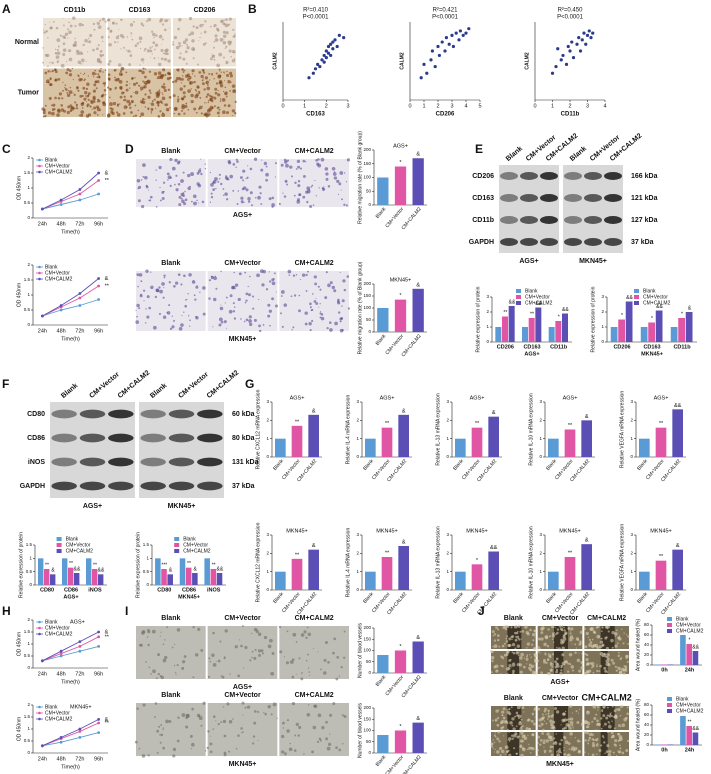  What do you see at coordinates (242, 687) in the screenshot?
I see `caption: AGS+` at bounding box center [242, 687].